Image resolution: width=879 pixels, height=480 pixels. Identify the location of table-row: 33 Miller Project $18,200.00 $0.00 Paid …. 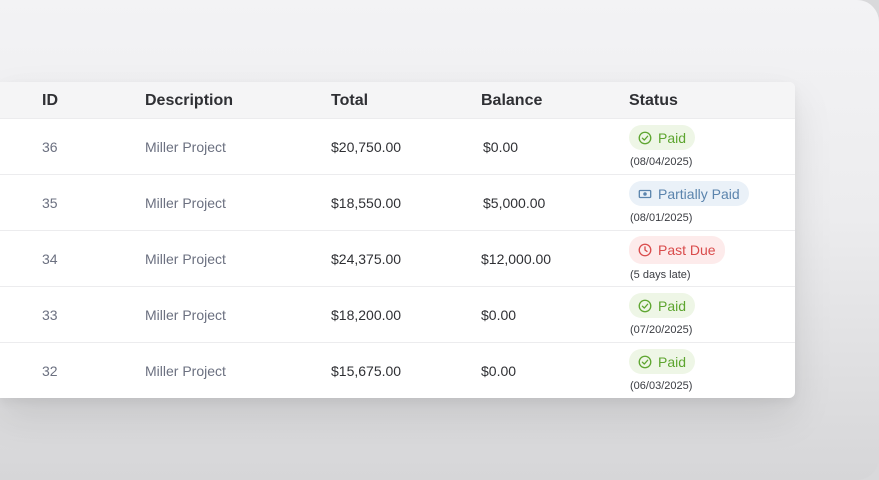
(397, 315).